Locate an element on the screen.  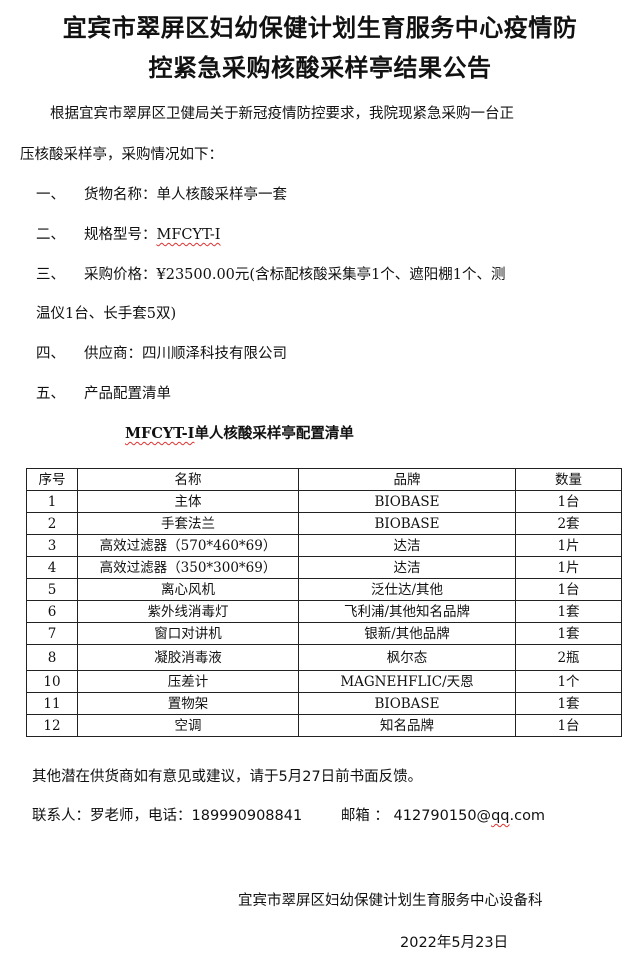
row-number-cell: 7 is located at coordinates (52, 633).